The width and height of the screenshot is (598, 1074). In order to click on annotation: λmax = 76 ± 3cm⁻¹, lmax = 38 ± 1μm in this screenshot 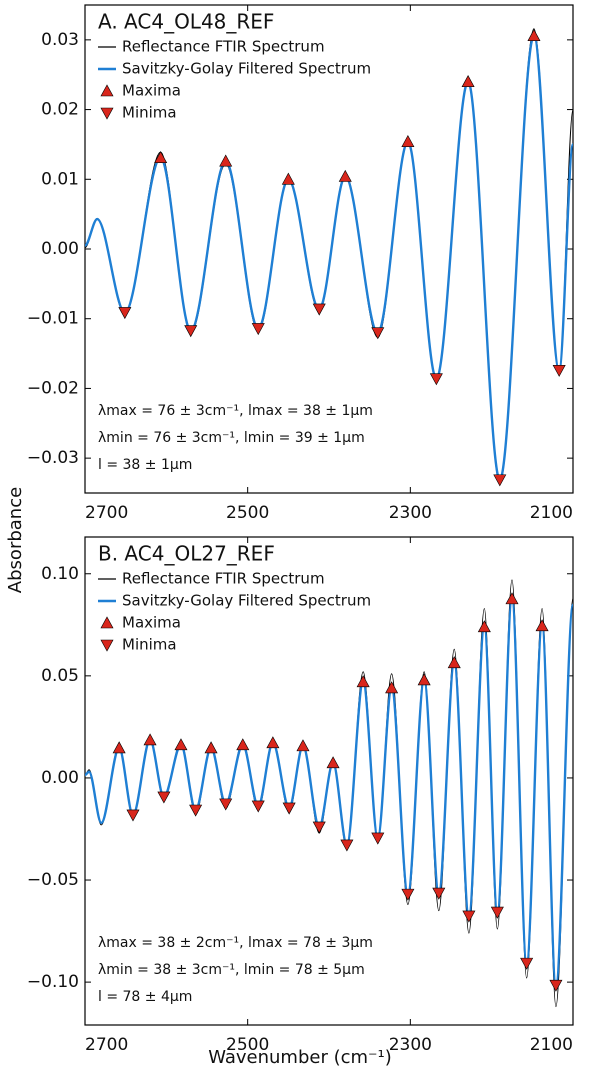, I will do `click(235, 411)`.